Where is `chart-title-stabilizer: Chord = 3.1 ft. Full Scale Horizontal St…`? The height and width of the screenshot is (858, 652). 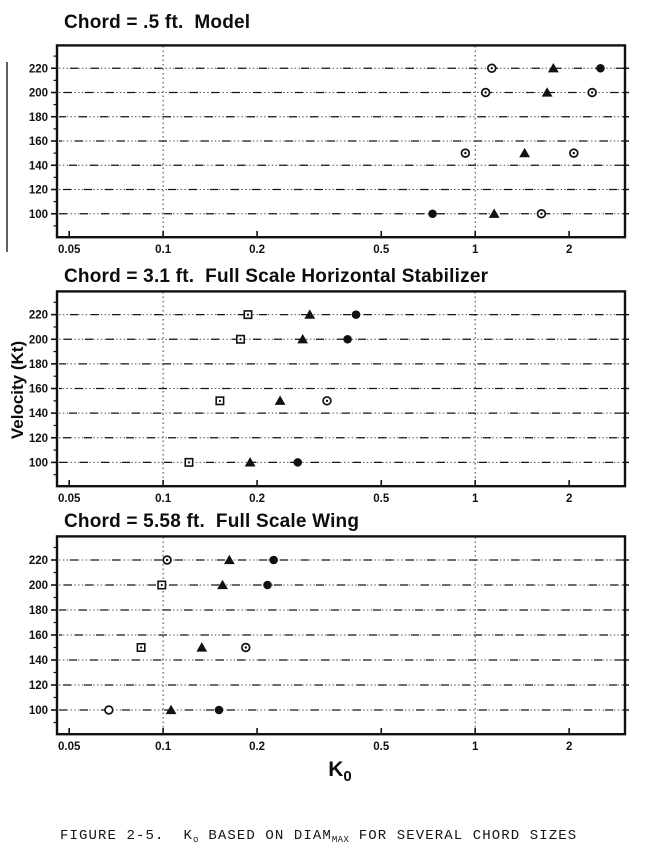 chart-title-stabilizer: Chord = 3.1 ft. Full Scale Horizontal St… is located at coordinates (276, 276).